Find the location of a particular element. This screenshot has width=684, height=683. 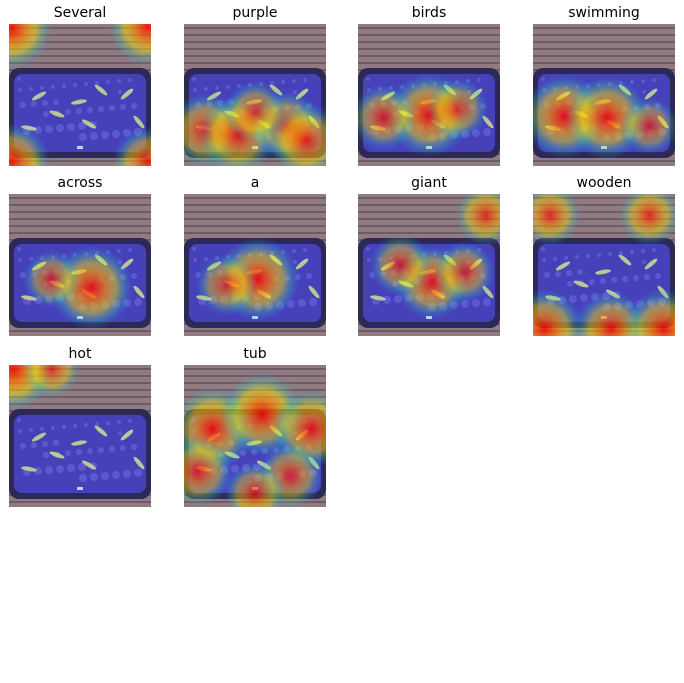

tub-drain is located at coordinates (80, 147).